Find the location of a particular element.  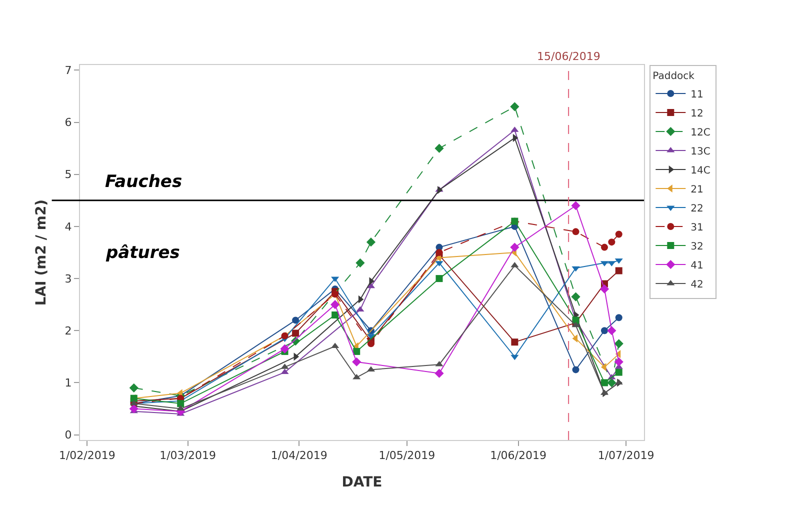

legend-label: 32 is located at coordinates (697, 246).